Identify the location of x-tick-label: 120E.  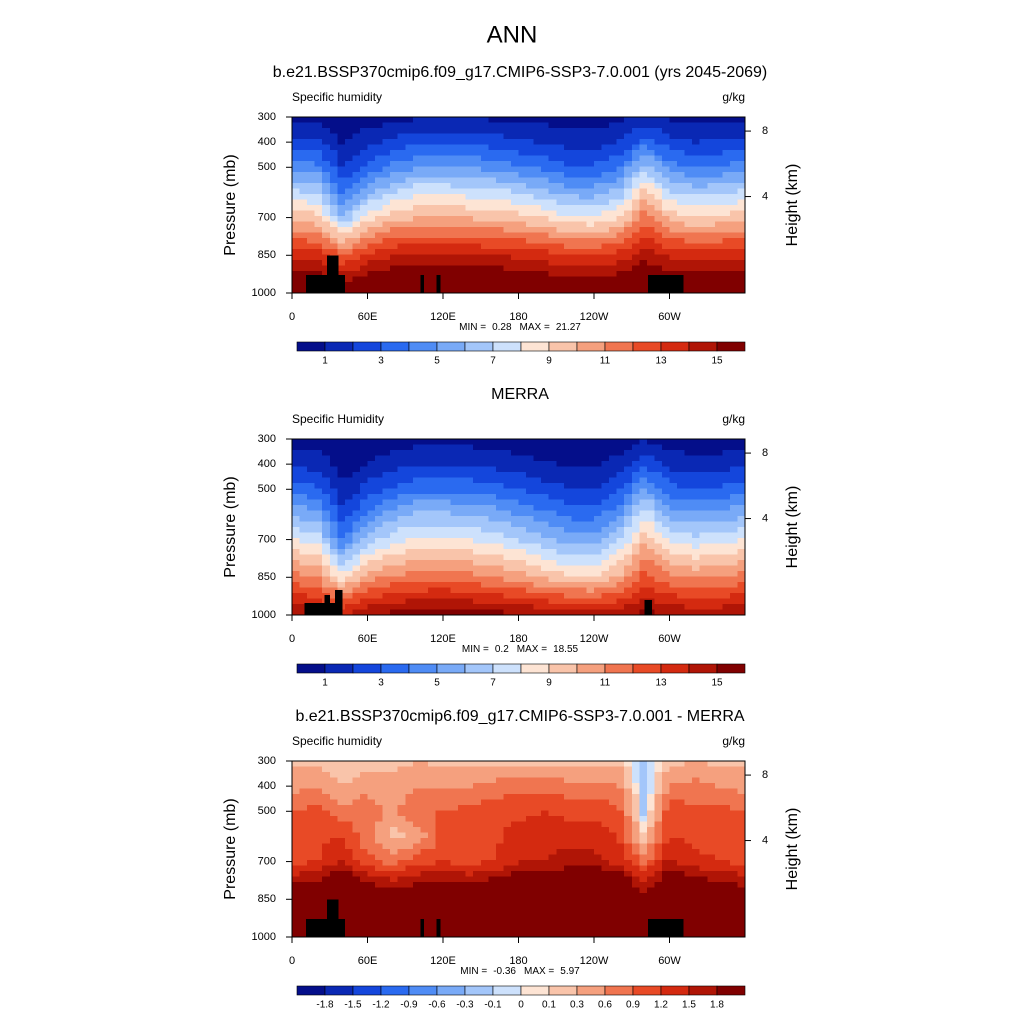
(443, 317).